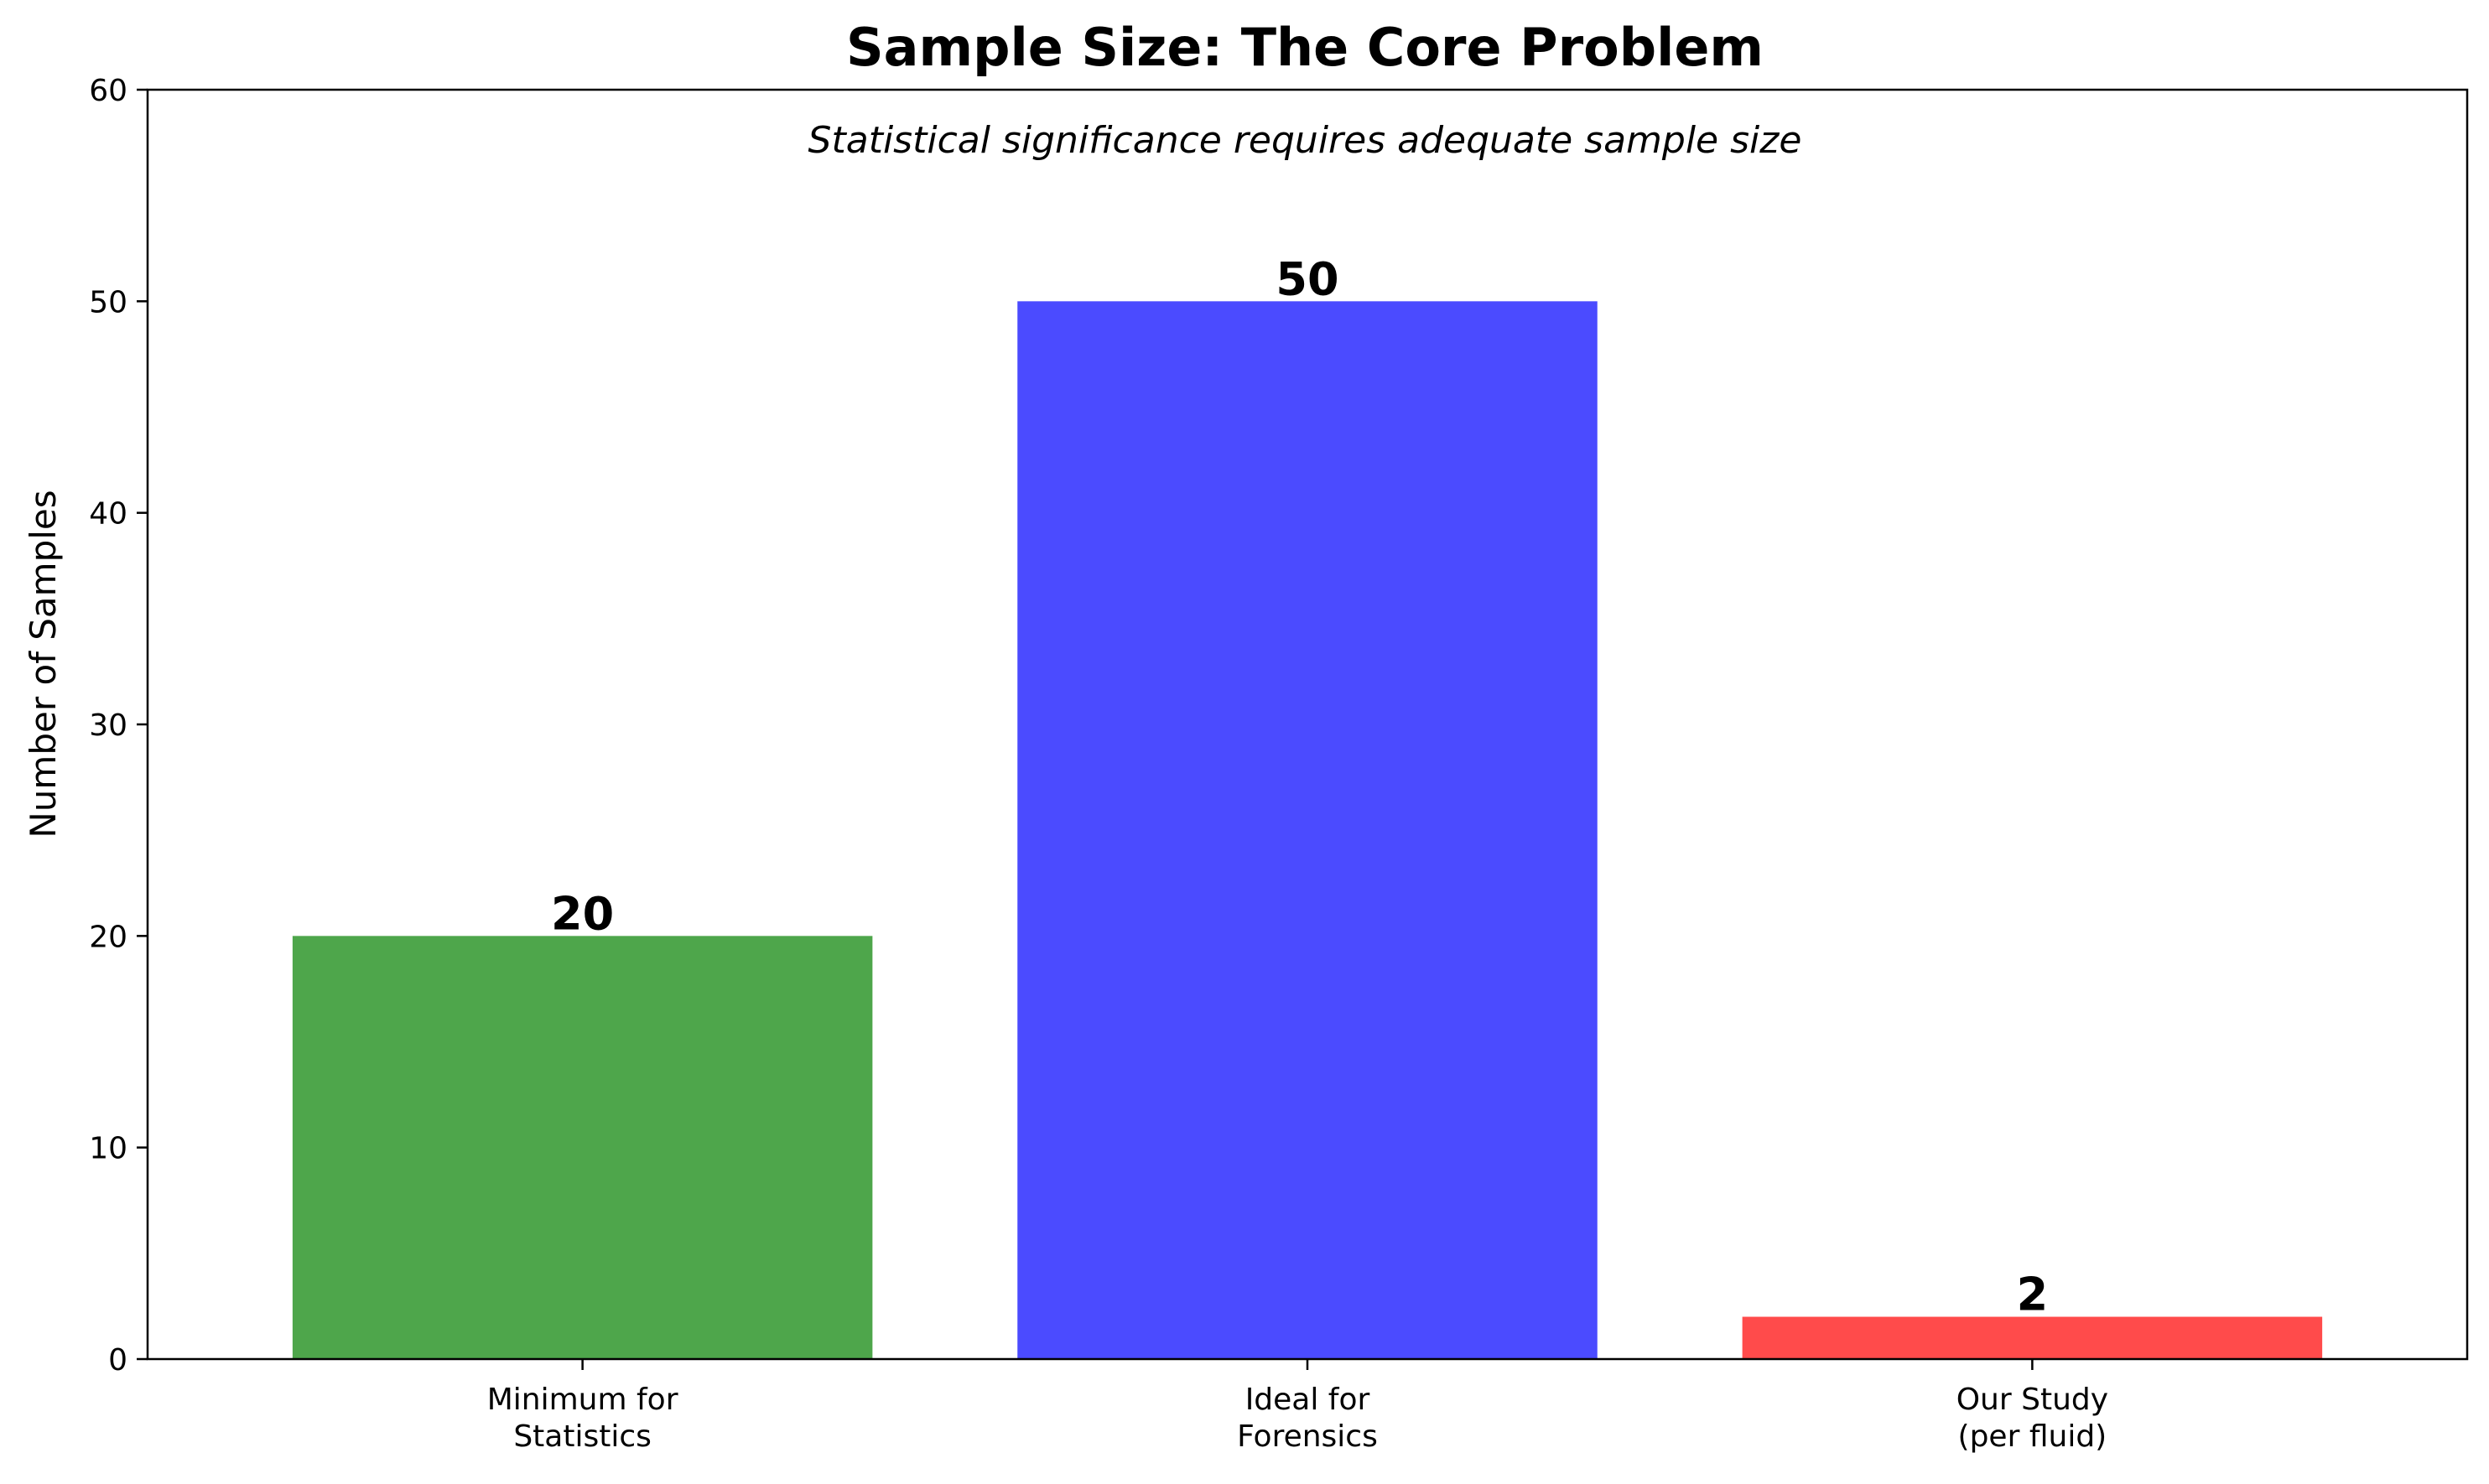 This screenshot has height=1484, width=2489. I want to click on y-tick-label: 10, so click(108, 1149).